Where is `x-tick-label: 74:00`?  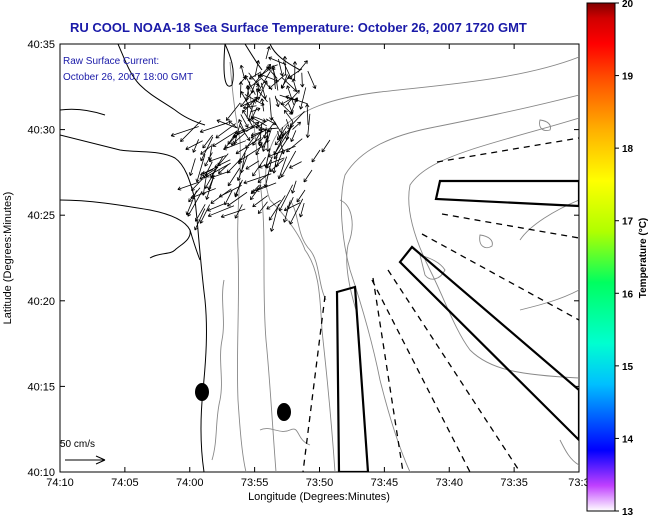
x-tick-label: 74:00 is located at coordinates (190, 483).